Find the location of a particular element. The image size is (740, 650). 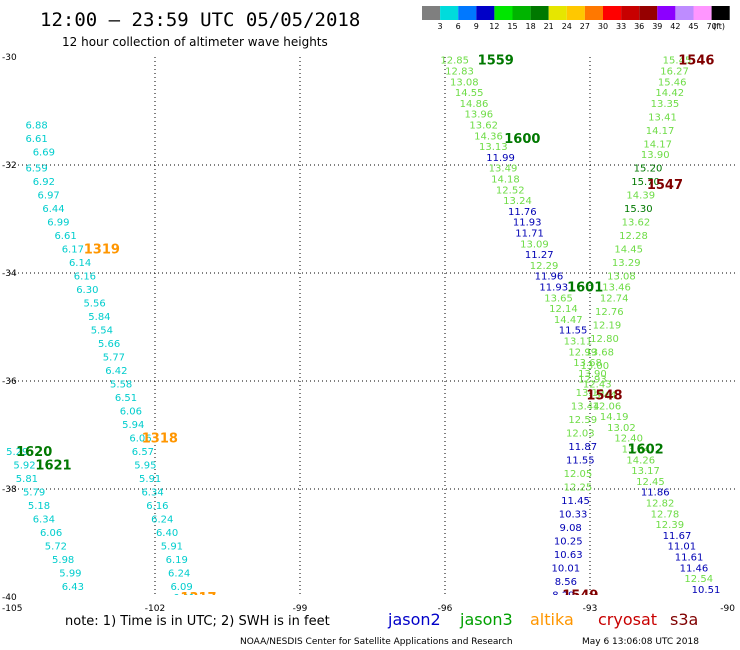

wave-height-value: 13.11 is located at coordinates (578, 342).